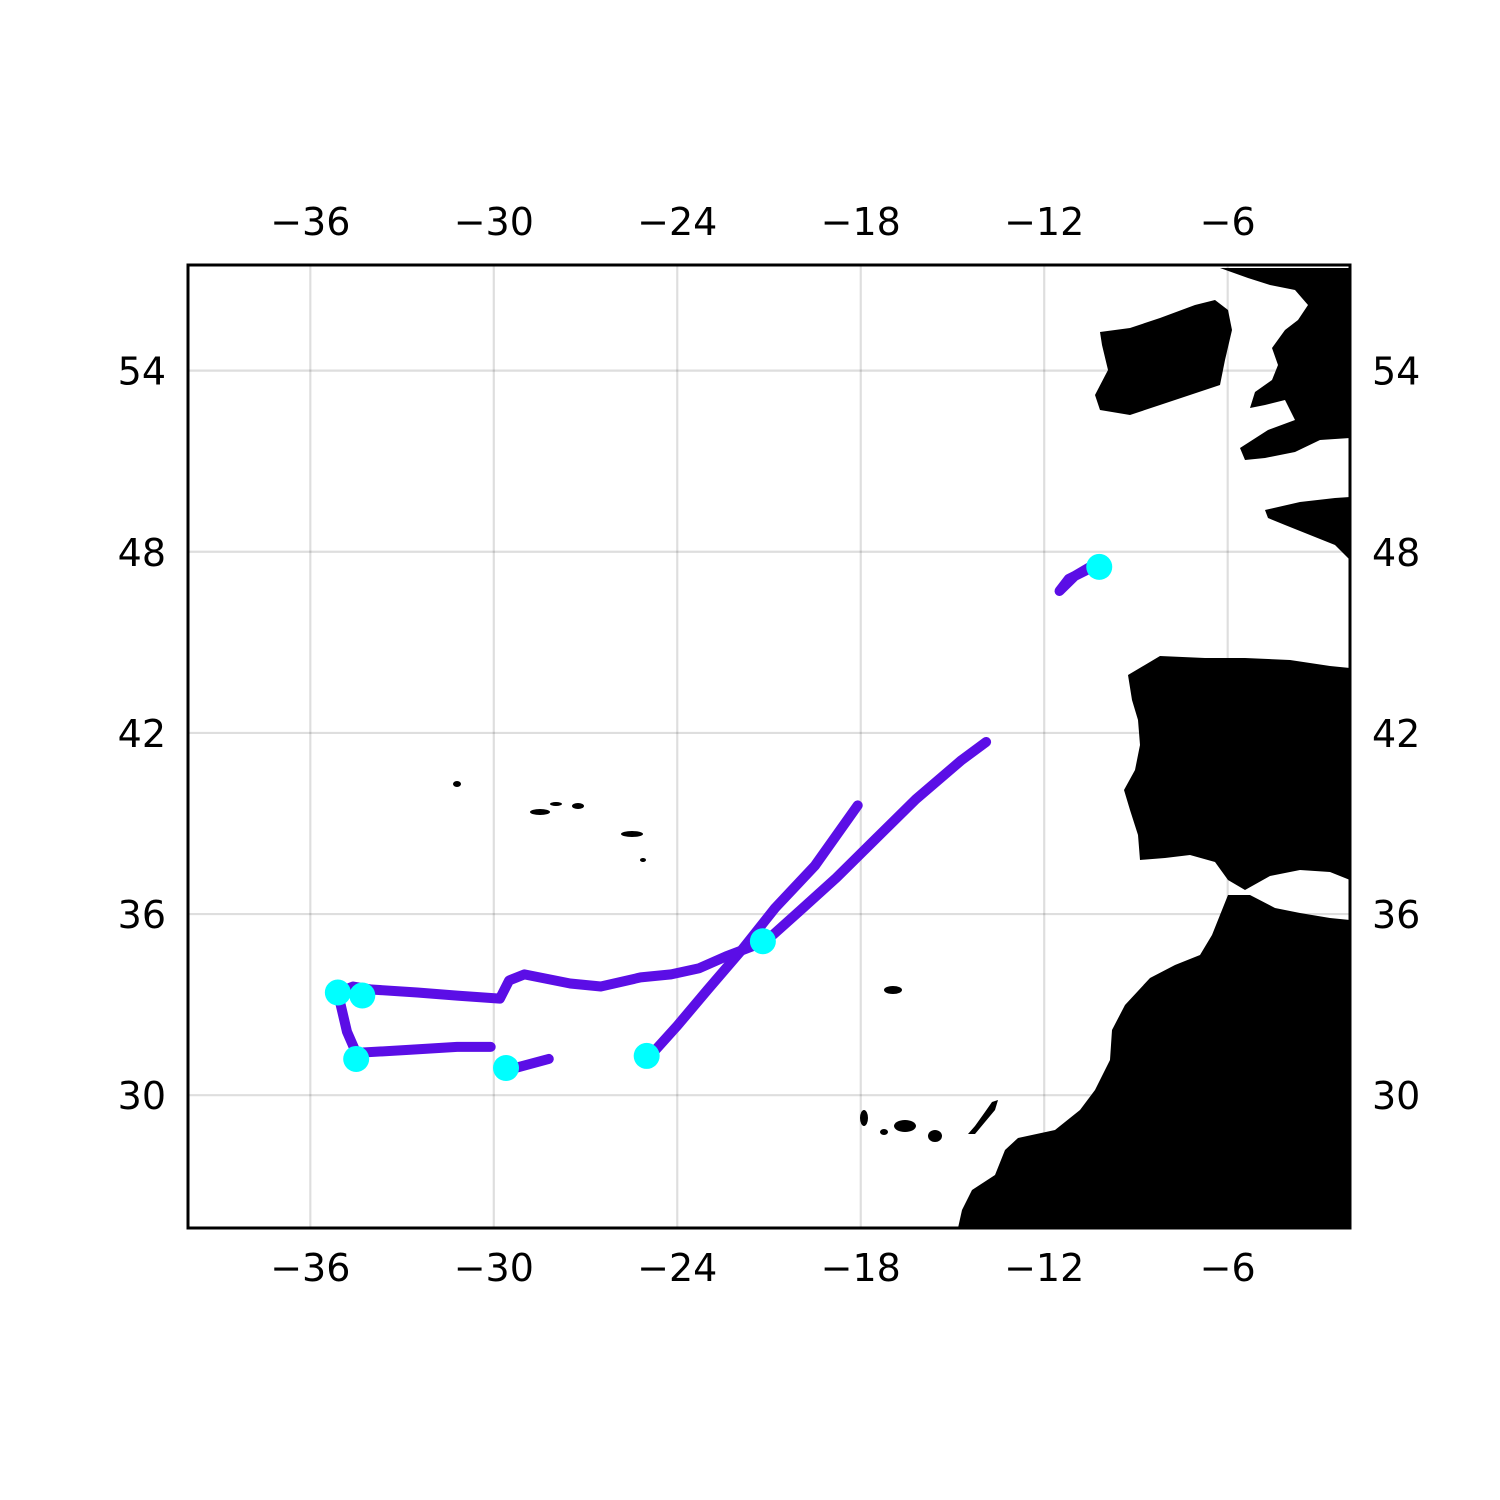  Describe the element at coordinates (142, 372) in the screenshot. I see `y-tick-label-left: 54` at that location.